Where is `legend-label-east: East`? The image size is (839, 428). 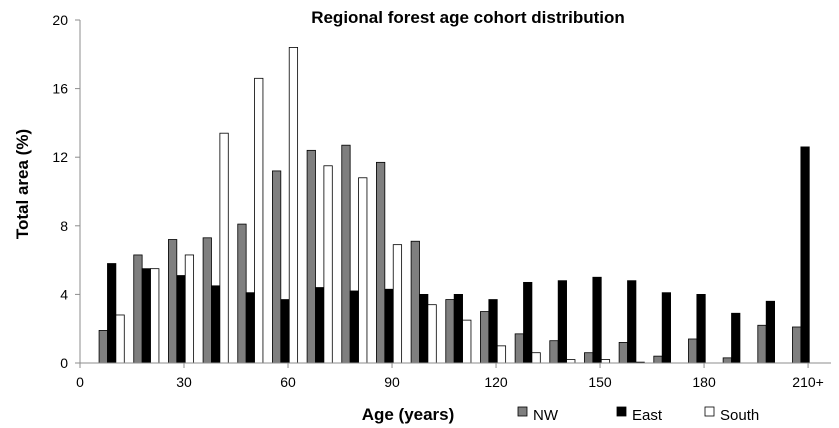 legend-label-east: East is located at coordinates (647, 415).